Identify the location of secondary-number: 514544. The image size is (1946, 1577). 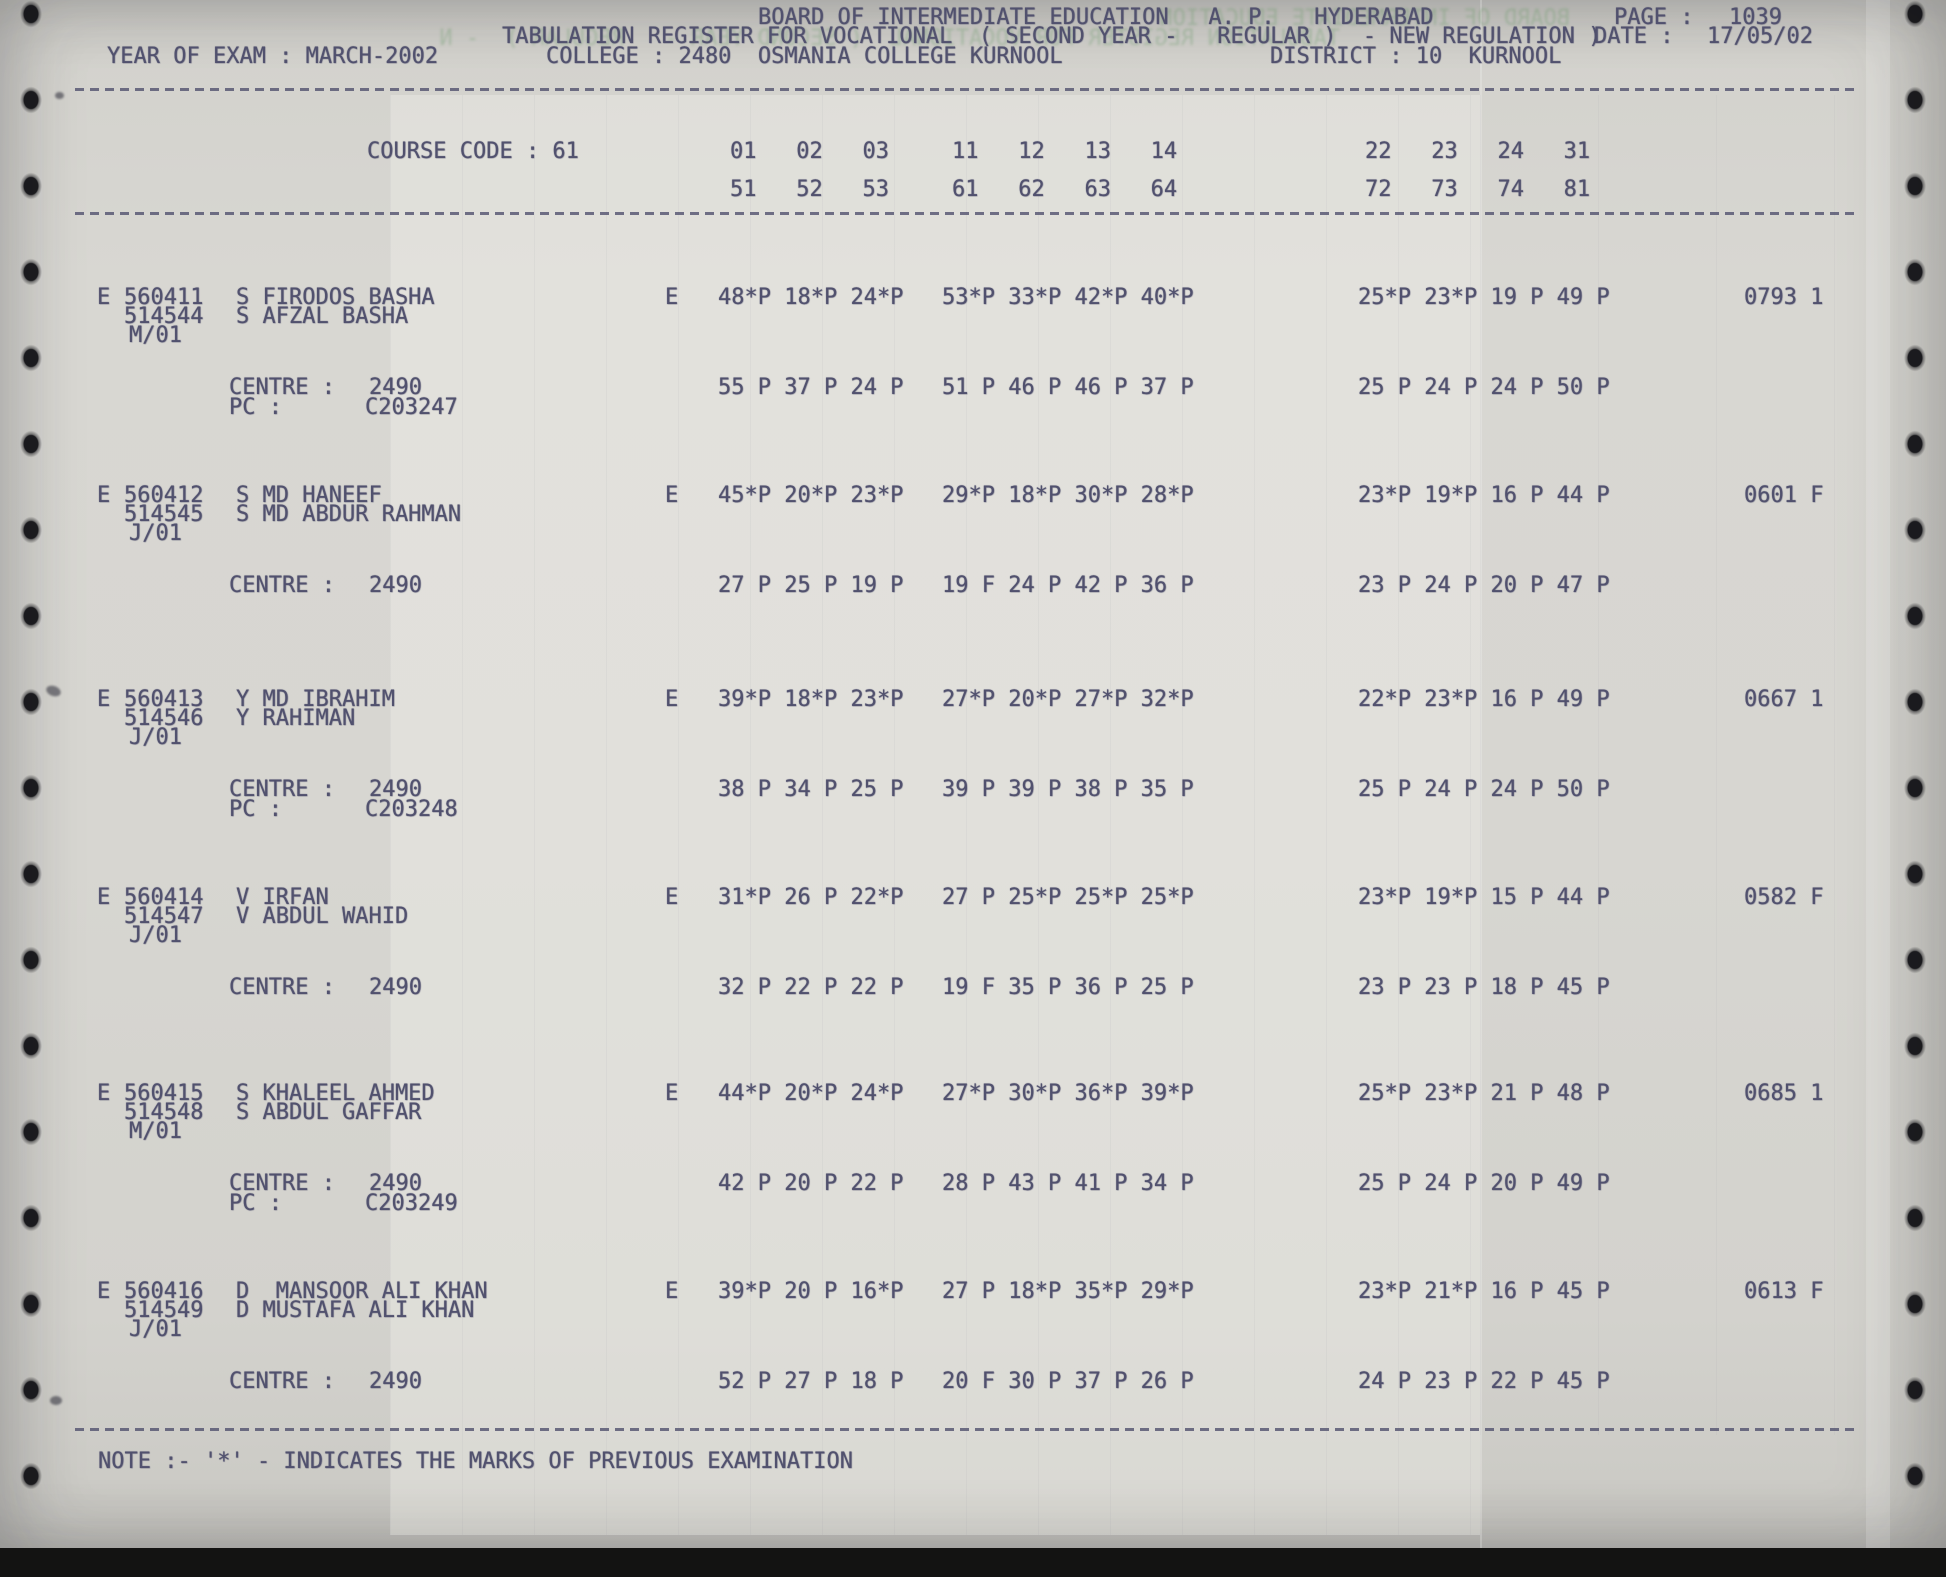
(164, 316).